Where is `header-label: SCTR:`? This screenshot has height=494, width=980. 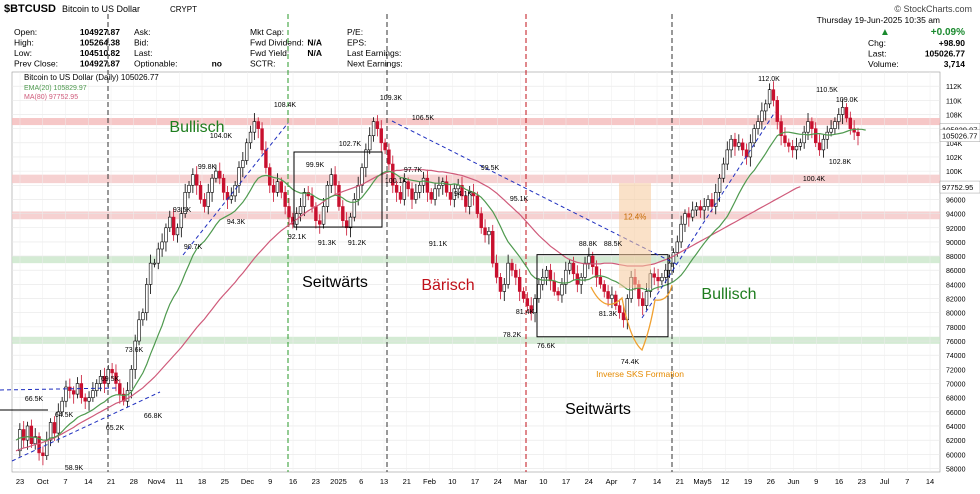
header-label: SCTR: is located at coordinates (263, 64).